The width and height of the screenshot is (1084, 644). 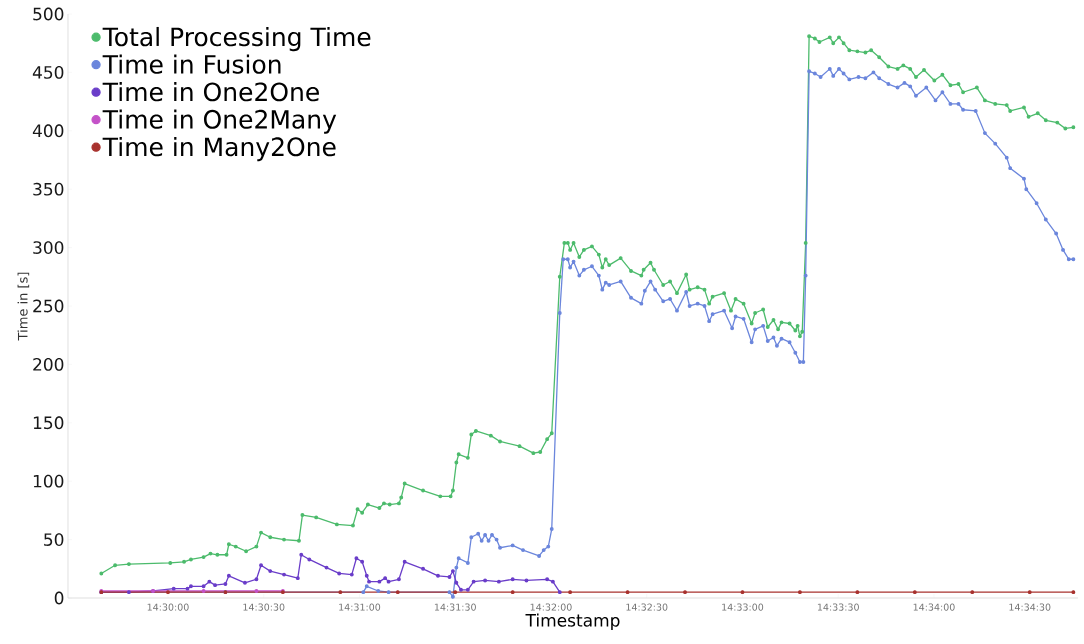 What do you see at coordinates (59, 598) in the screenshot?
I see `y-tick-label: 0` at bounding box center [59, 598].